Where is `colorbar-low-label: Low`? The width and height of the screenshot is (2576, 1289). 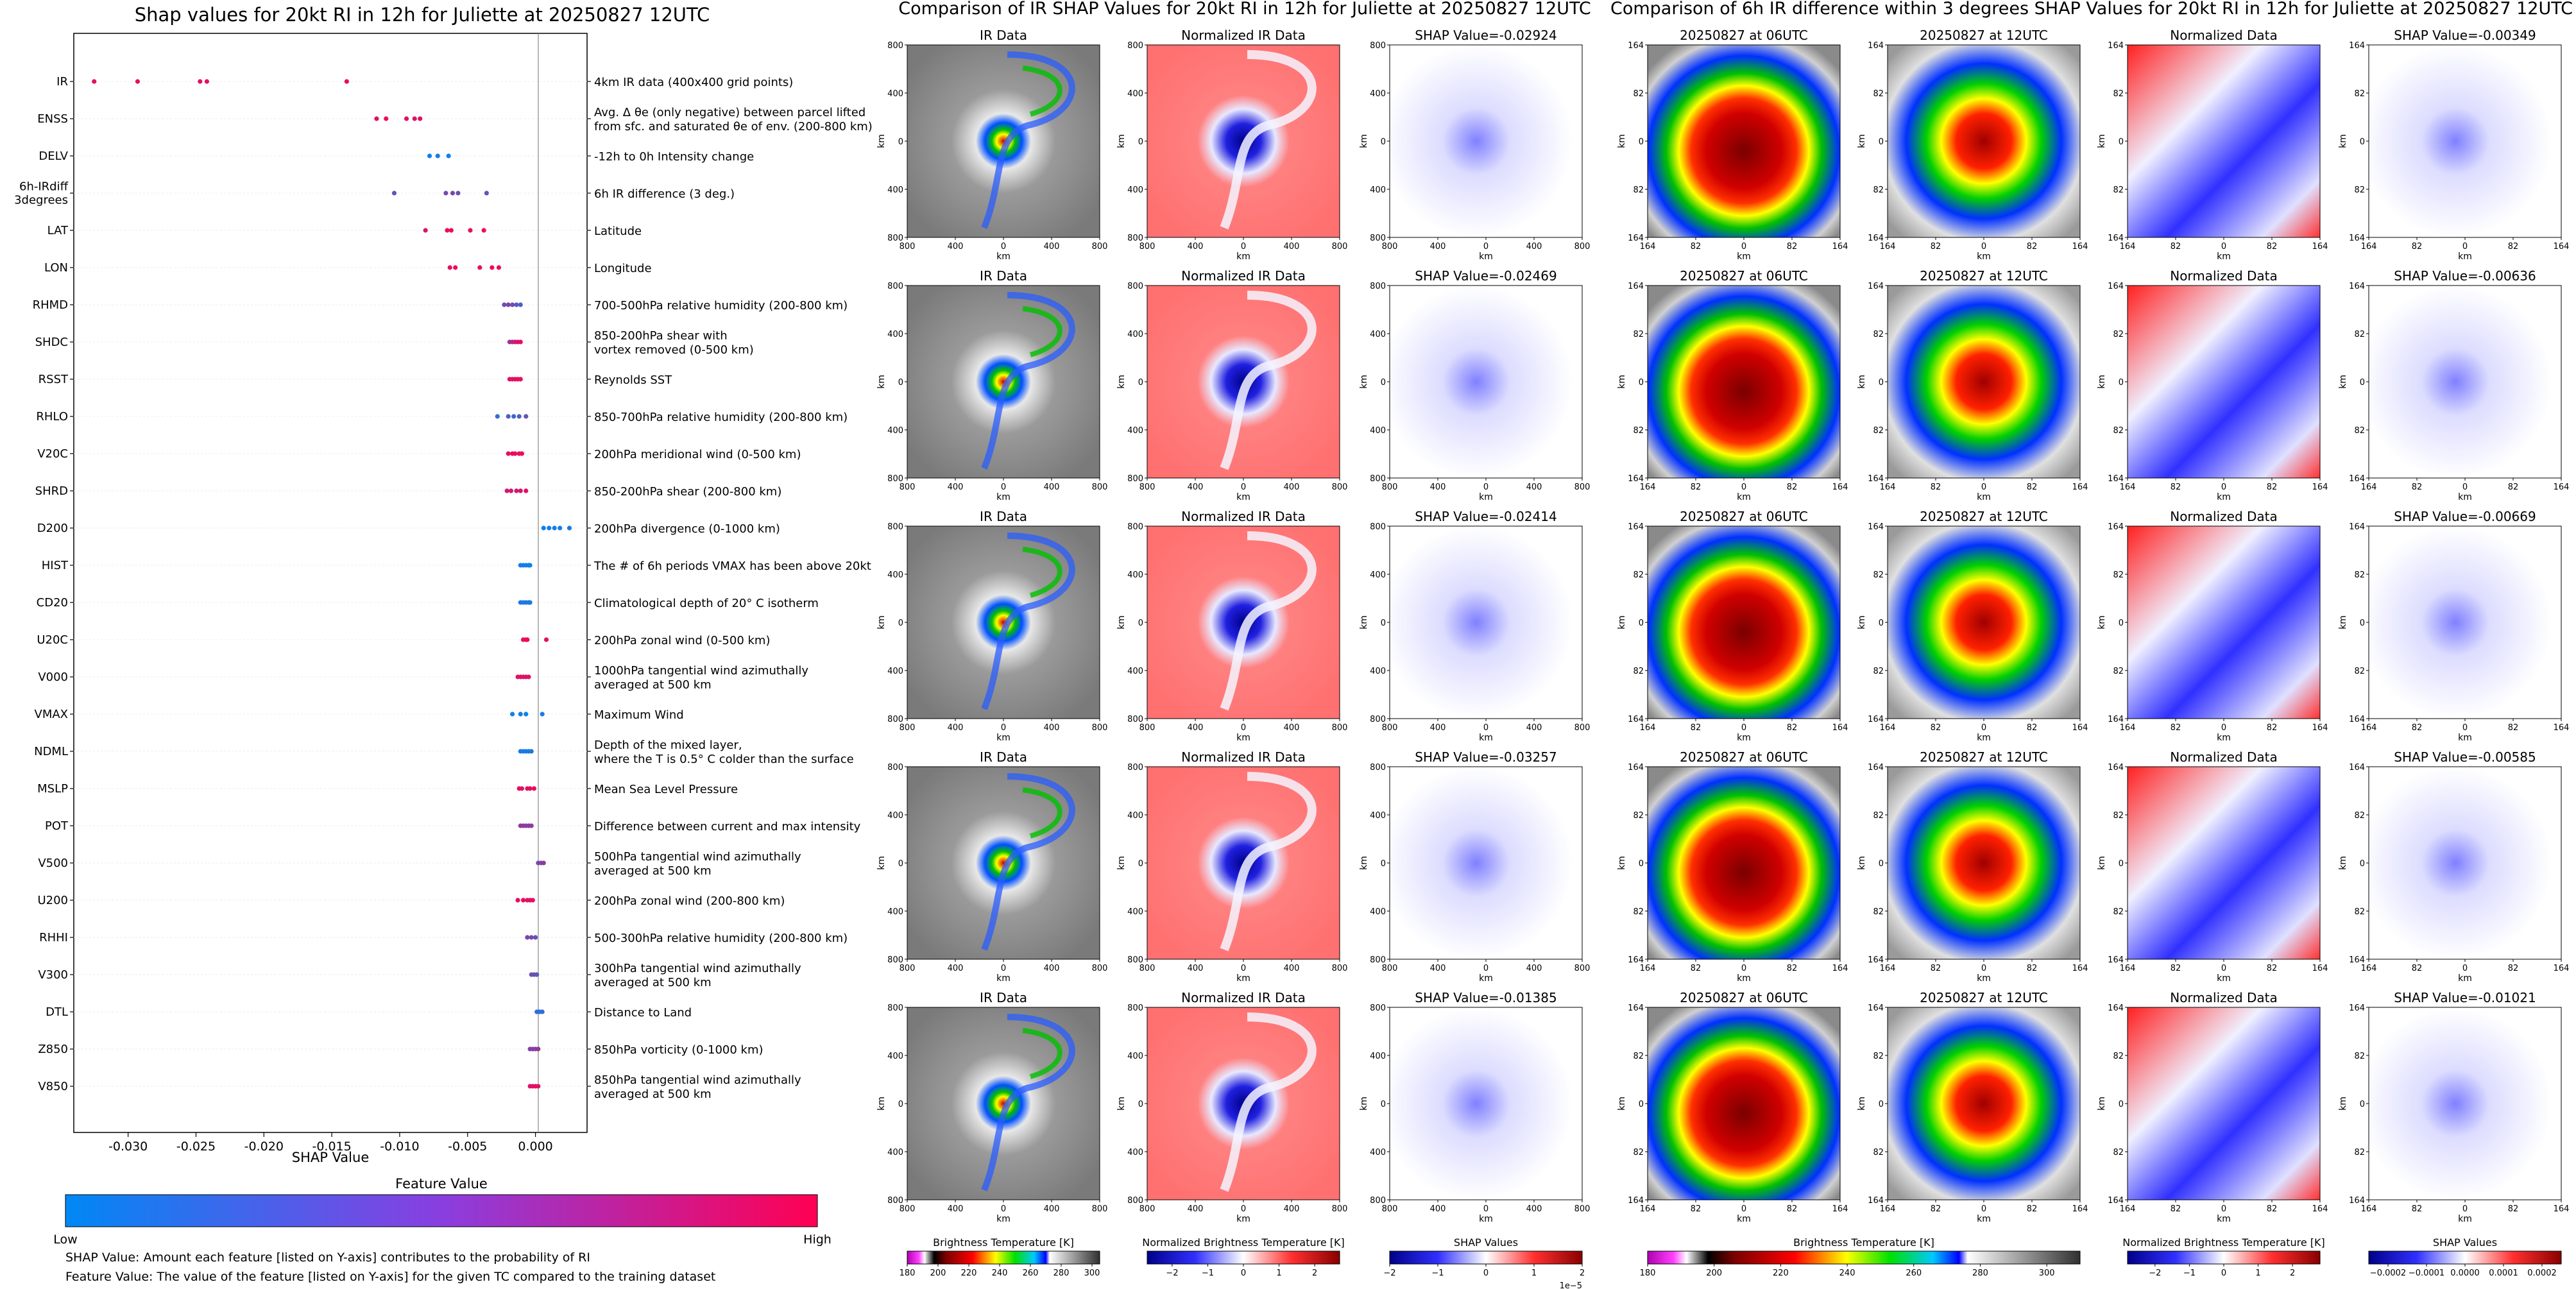
colorbar-low-label: Low is located at coordinates (65, 1240).